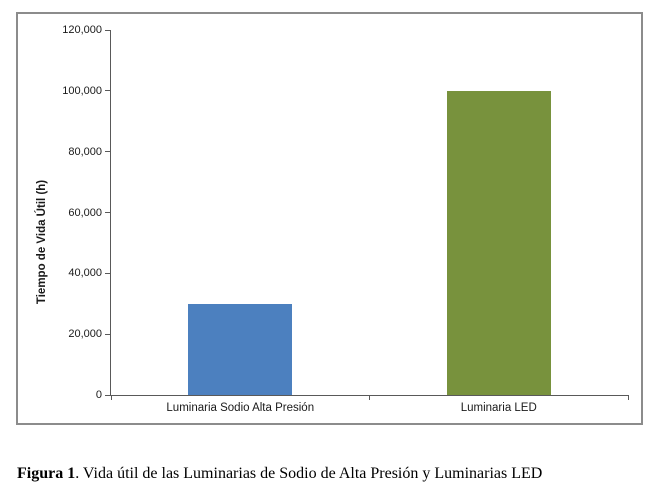 This screenshot has height=485, width=661. Describe the element at coordinates (240, 408) in the screenshot. I see `x-category-label: Luminaria Sodio Alta Presión` at that location.